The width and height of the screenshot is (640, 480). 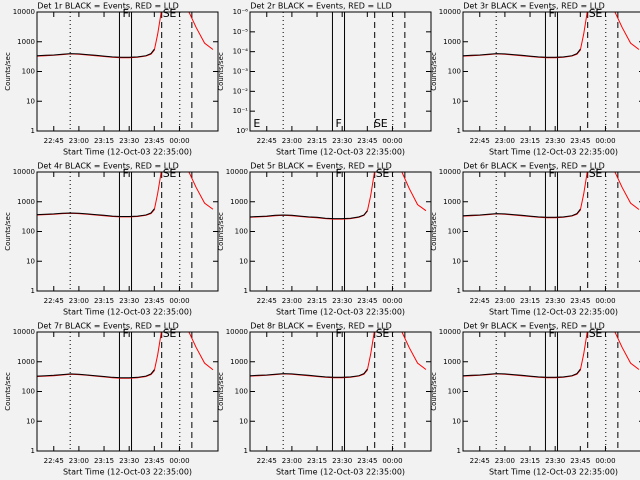 What do you see at coordinates (534, 6) in the screenshot?
I see `panel-title: Det 3r BLACK = Events, RED = LLD` at bounding box center [534, 6].